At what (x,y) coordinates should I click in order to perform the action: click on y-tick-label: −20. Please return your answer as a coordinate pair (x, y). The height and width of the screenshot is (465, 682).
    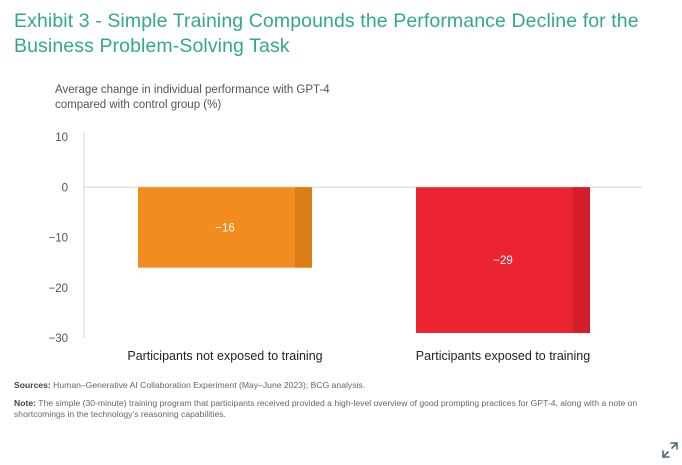
    Looking at the image, I should click on (58, 289).